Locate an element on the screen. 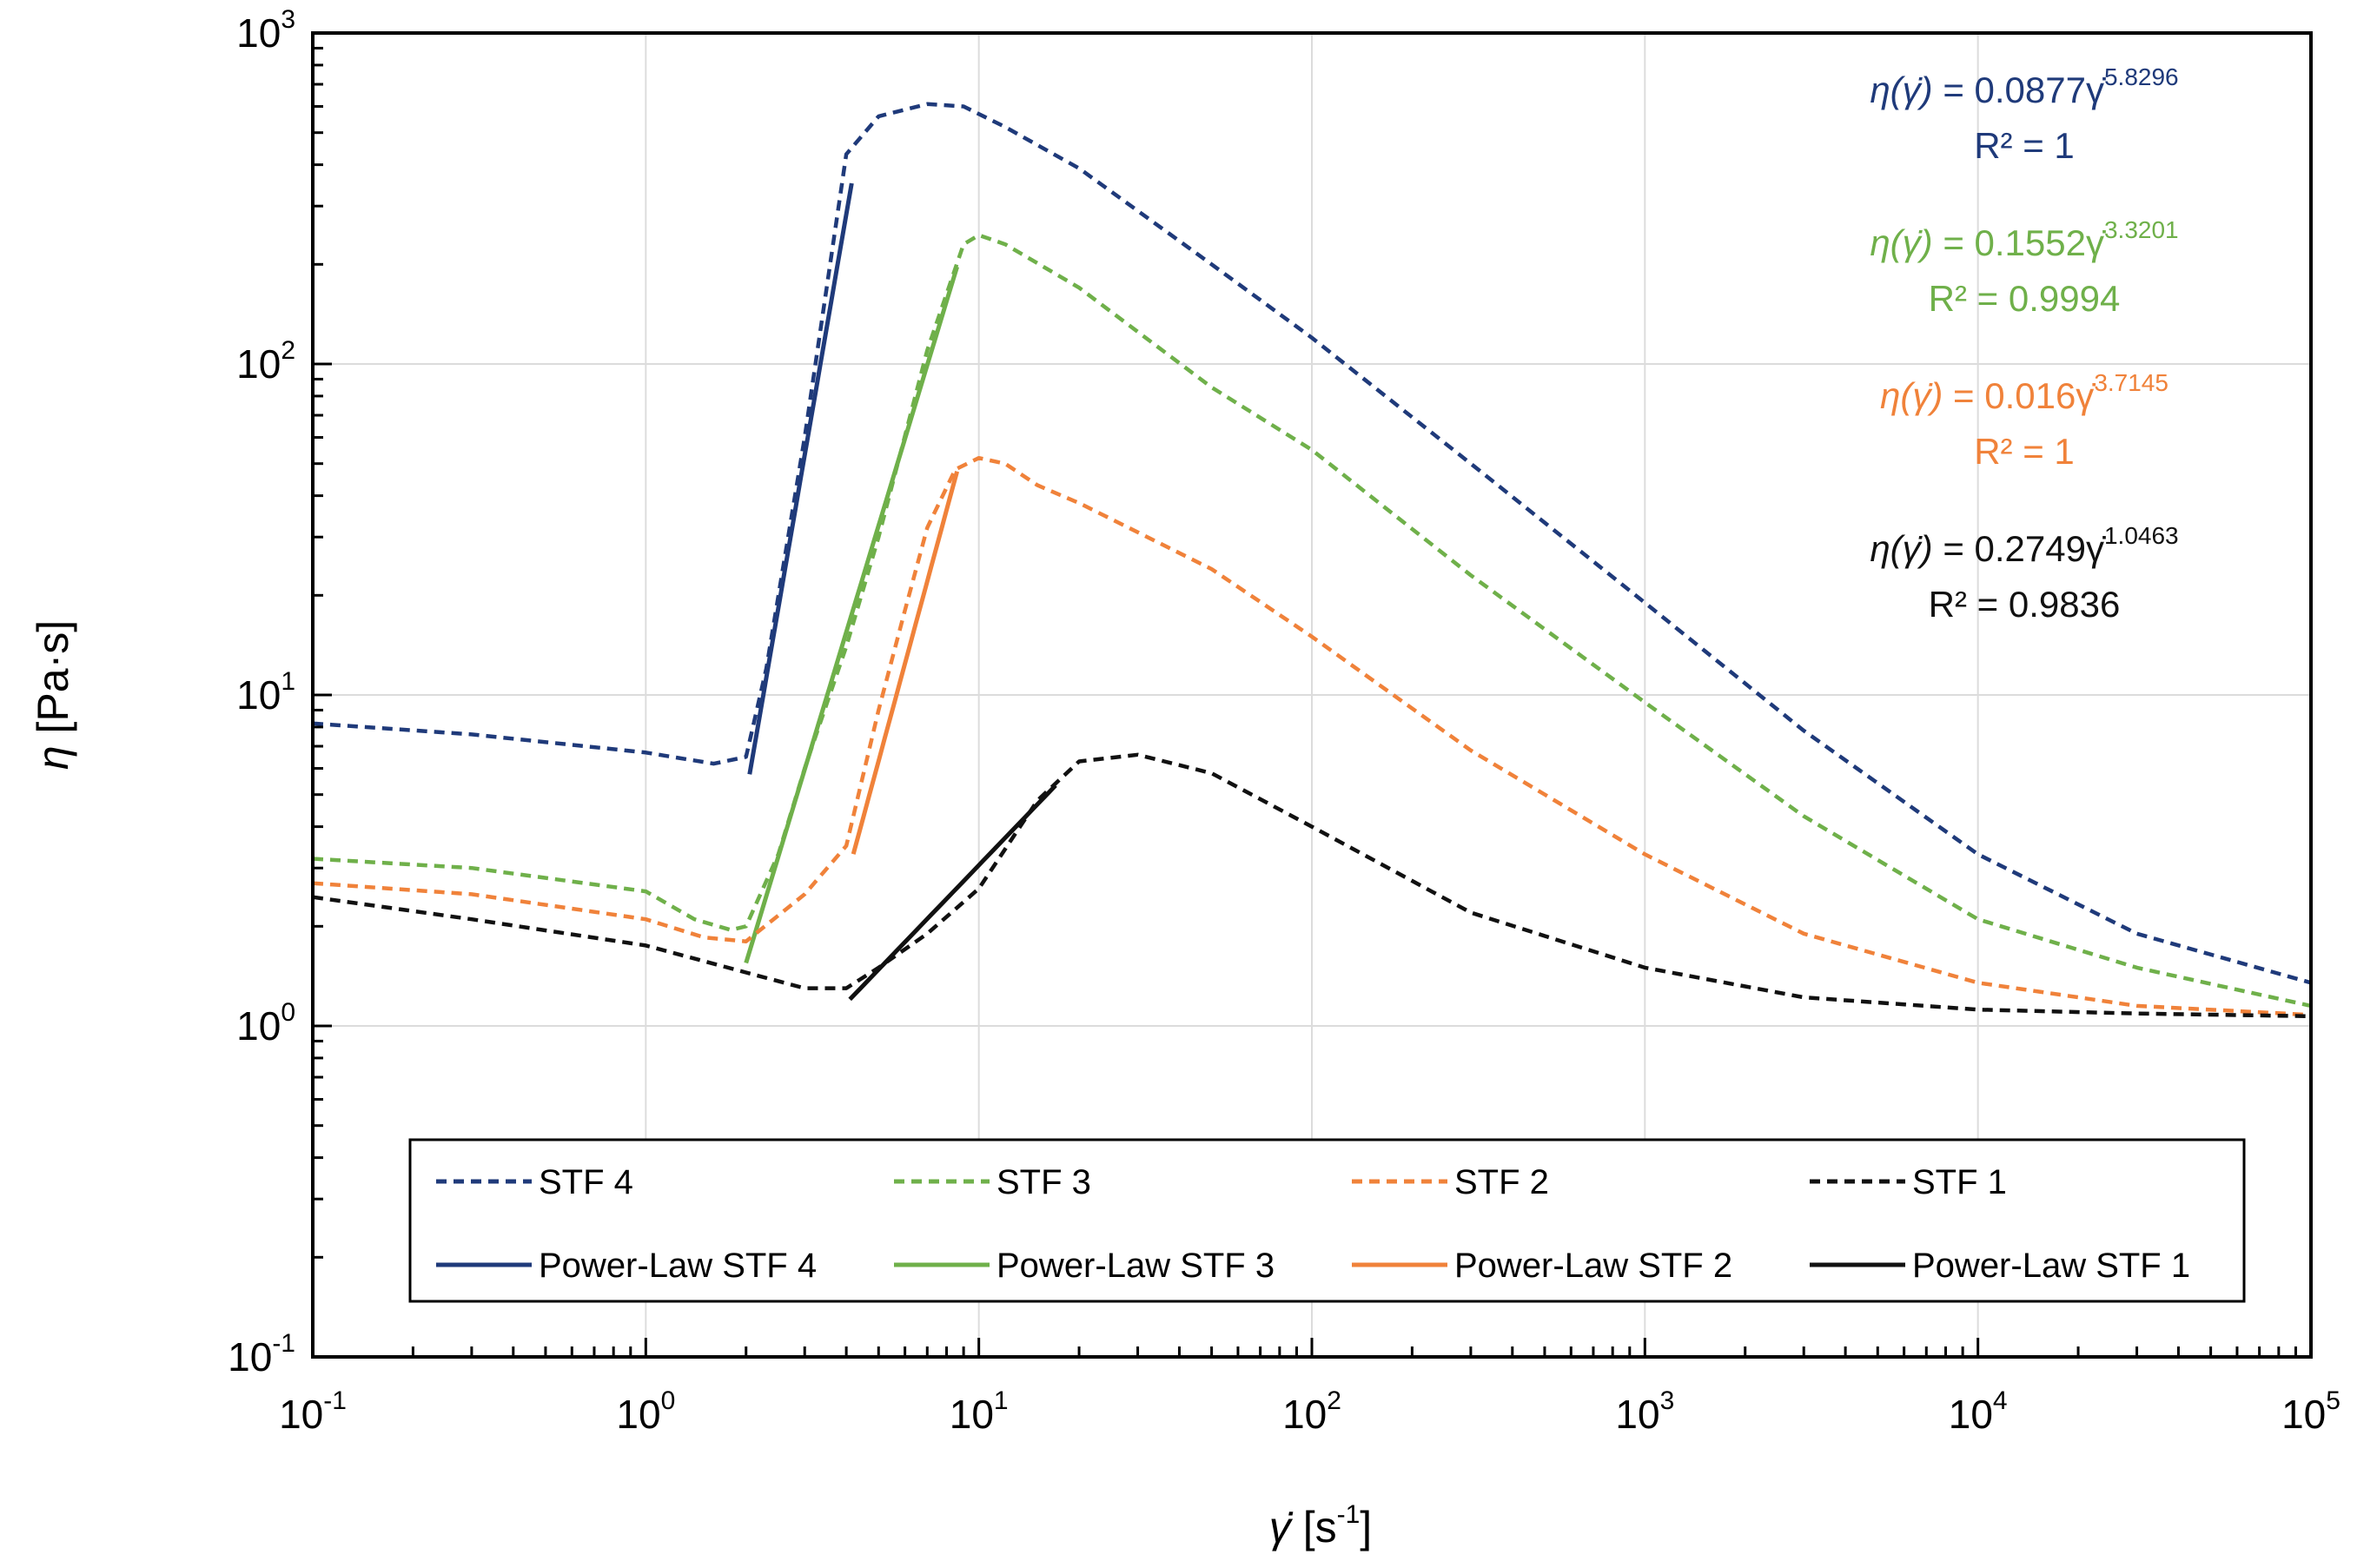 Image resolution: width=2377 pixels, height=1568 pixels. x-tick-label: 10⁰ is located at coordinates (645, 1411).